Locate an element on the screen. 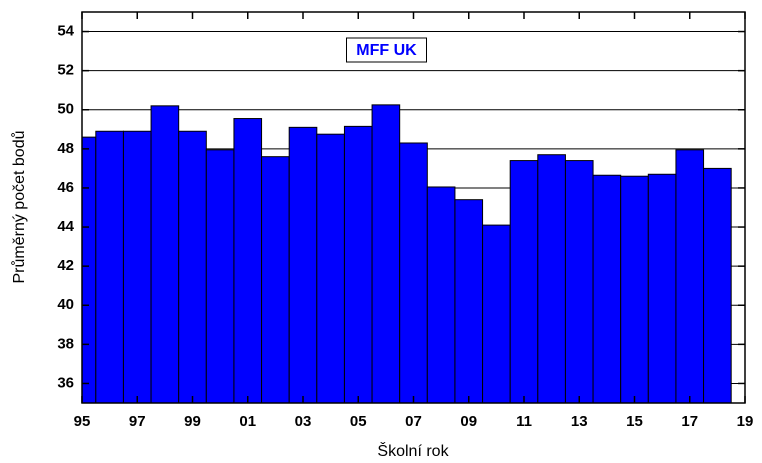 Image resolution: width=762 pixels, height=463 pixels. x-axis-title: Školní rok is located at coordinates (413, 450).